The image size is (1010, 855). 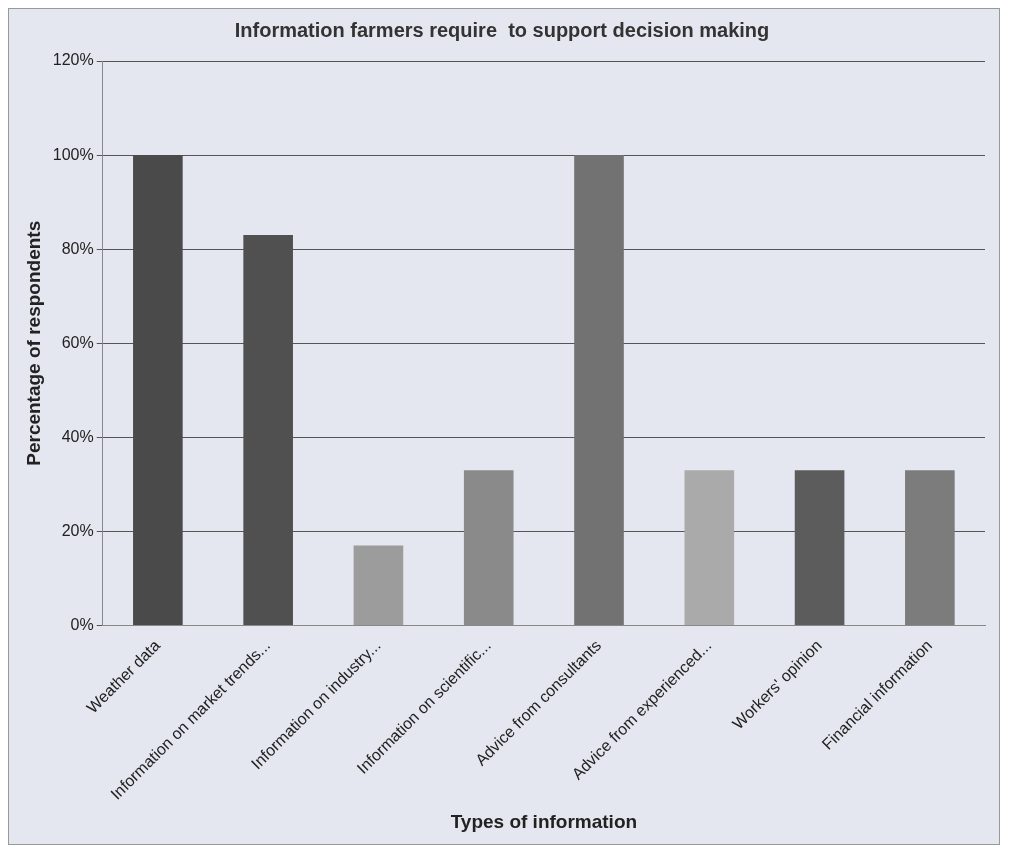 What do you see at coordinates (544, 821) in the screenshot?
I see `x-axis-title: Types of information` at bounding box center [544, 821].